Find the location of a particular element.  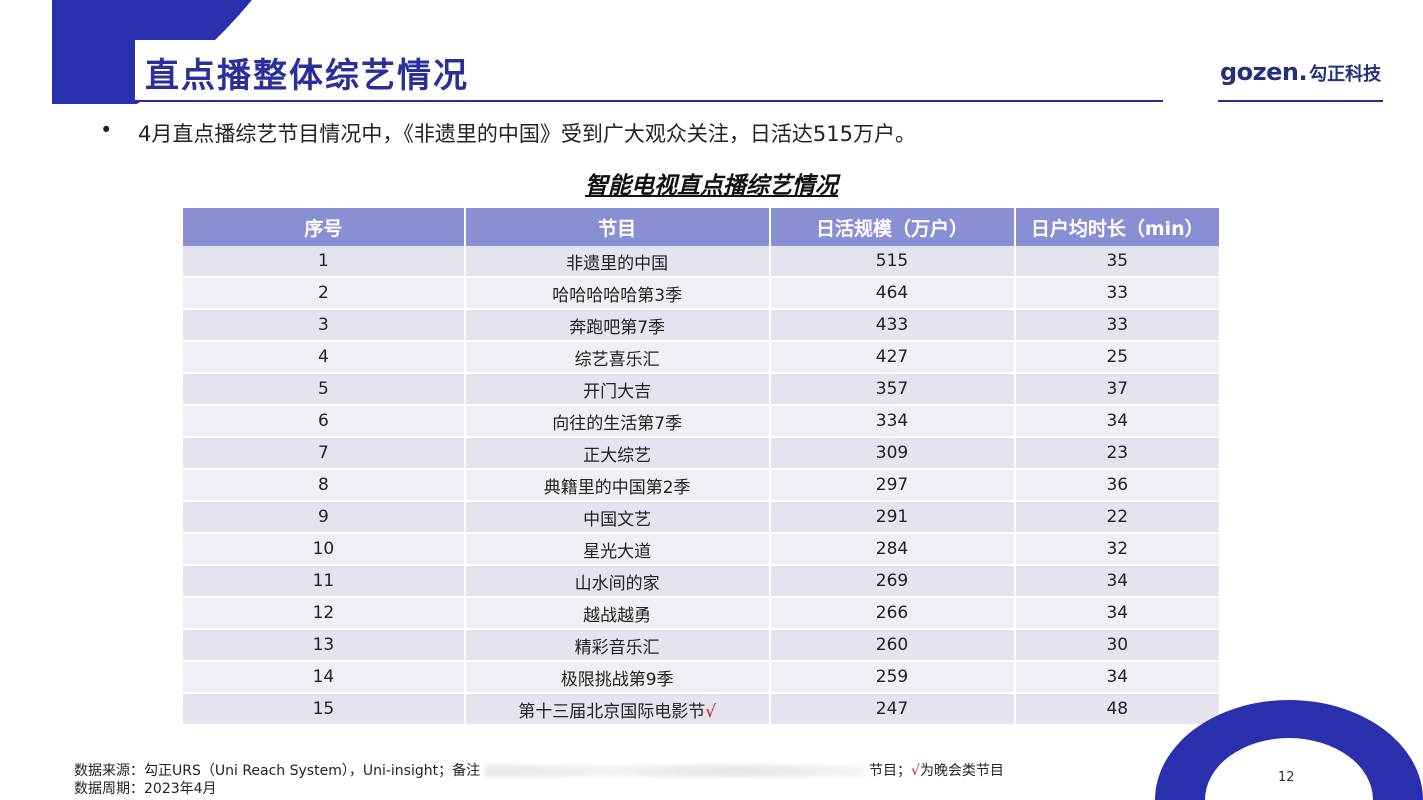

cell-rank-text: 2 is located at coordinates (323, 293).